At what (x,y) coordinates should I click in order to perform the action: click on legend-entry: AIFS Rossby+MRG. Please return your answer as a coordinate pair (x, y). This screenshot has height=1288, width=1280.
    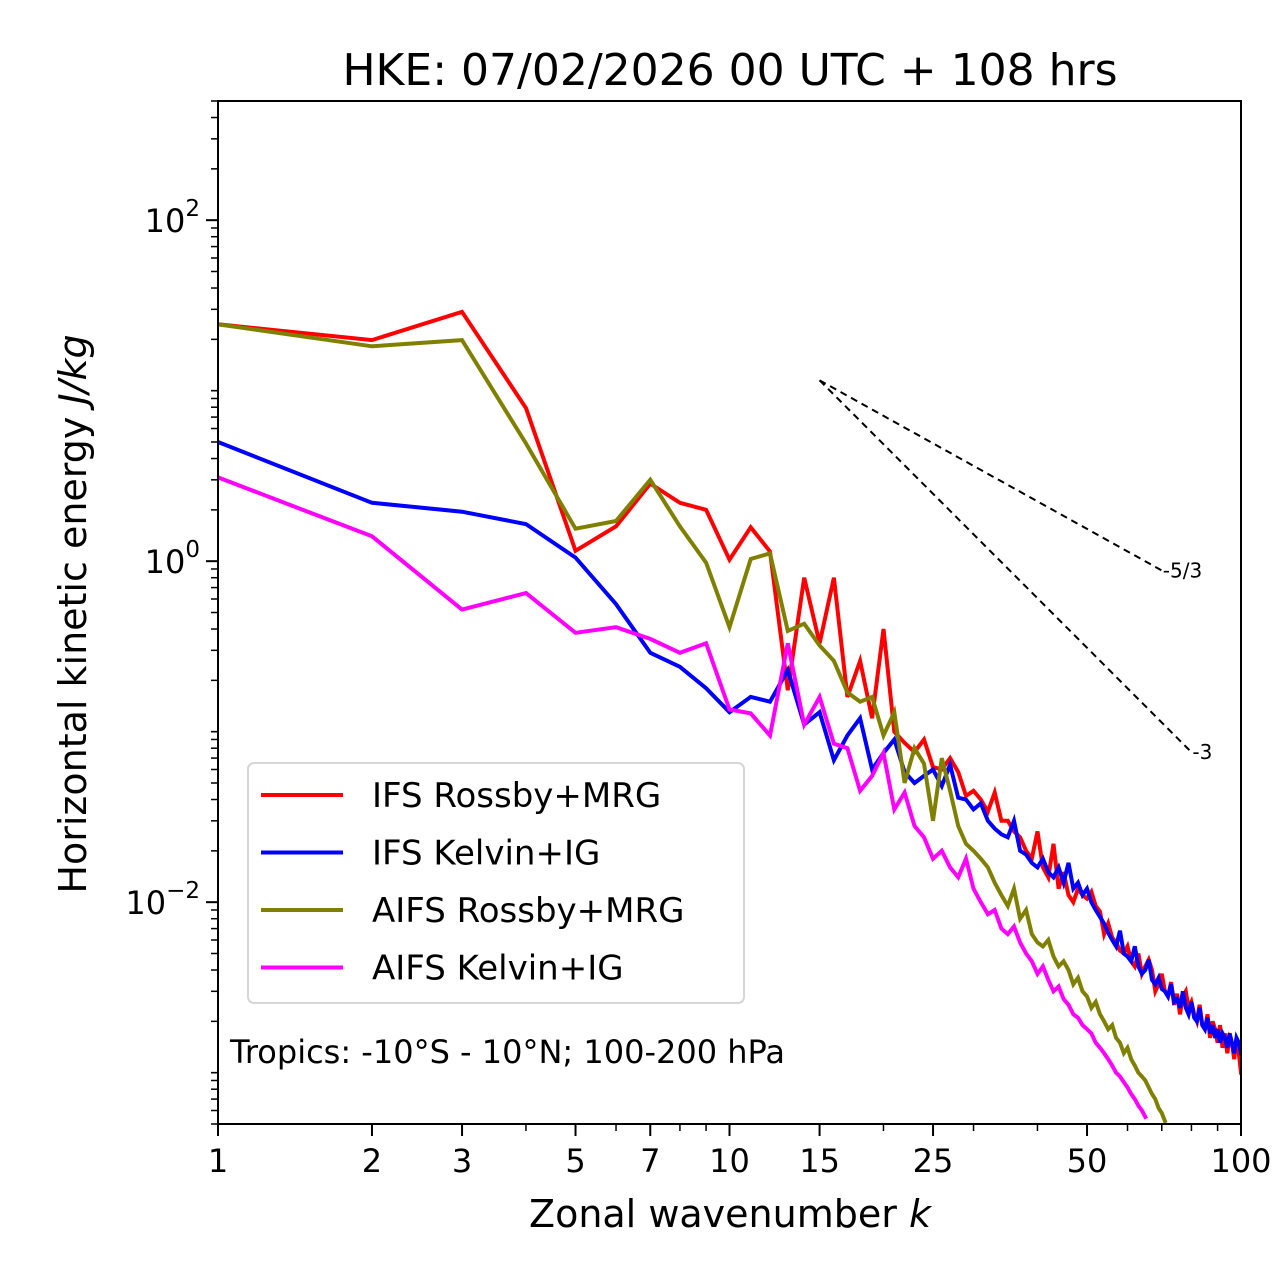
    Looking at the image, I should click on (472, 911).